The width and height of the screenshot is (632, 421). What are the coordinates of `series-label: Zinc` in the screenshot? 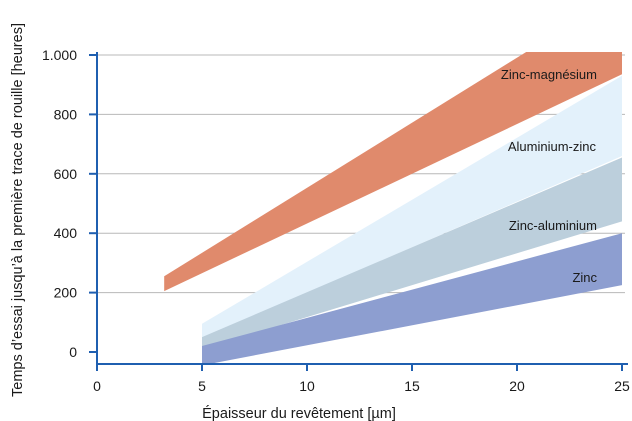 It's located at (584, 277).